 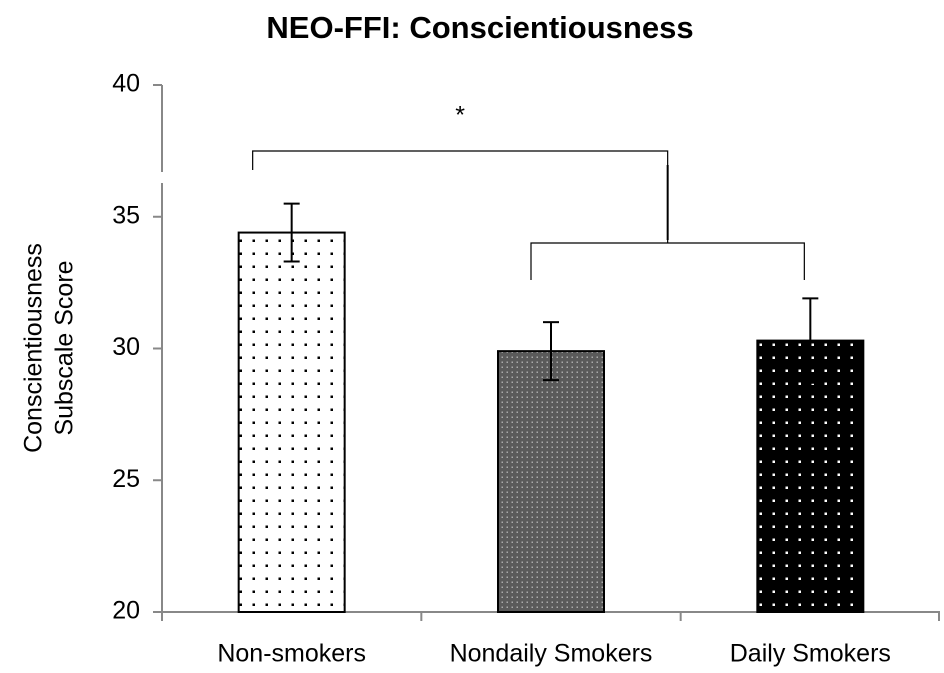 I want to click on y-tick-label: 25, so click(x=126, y=479).